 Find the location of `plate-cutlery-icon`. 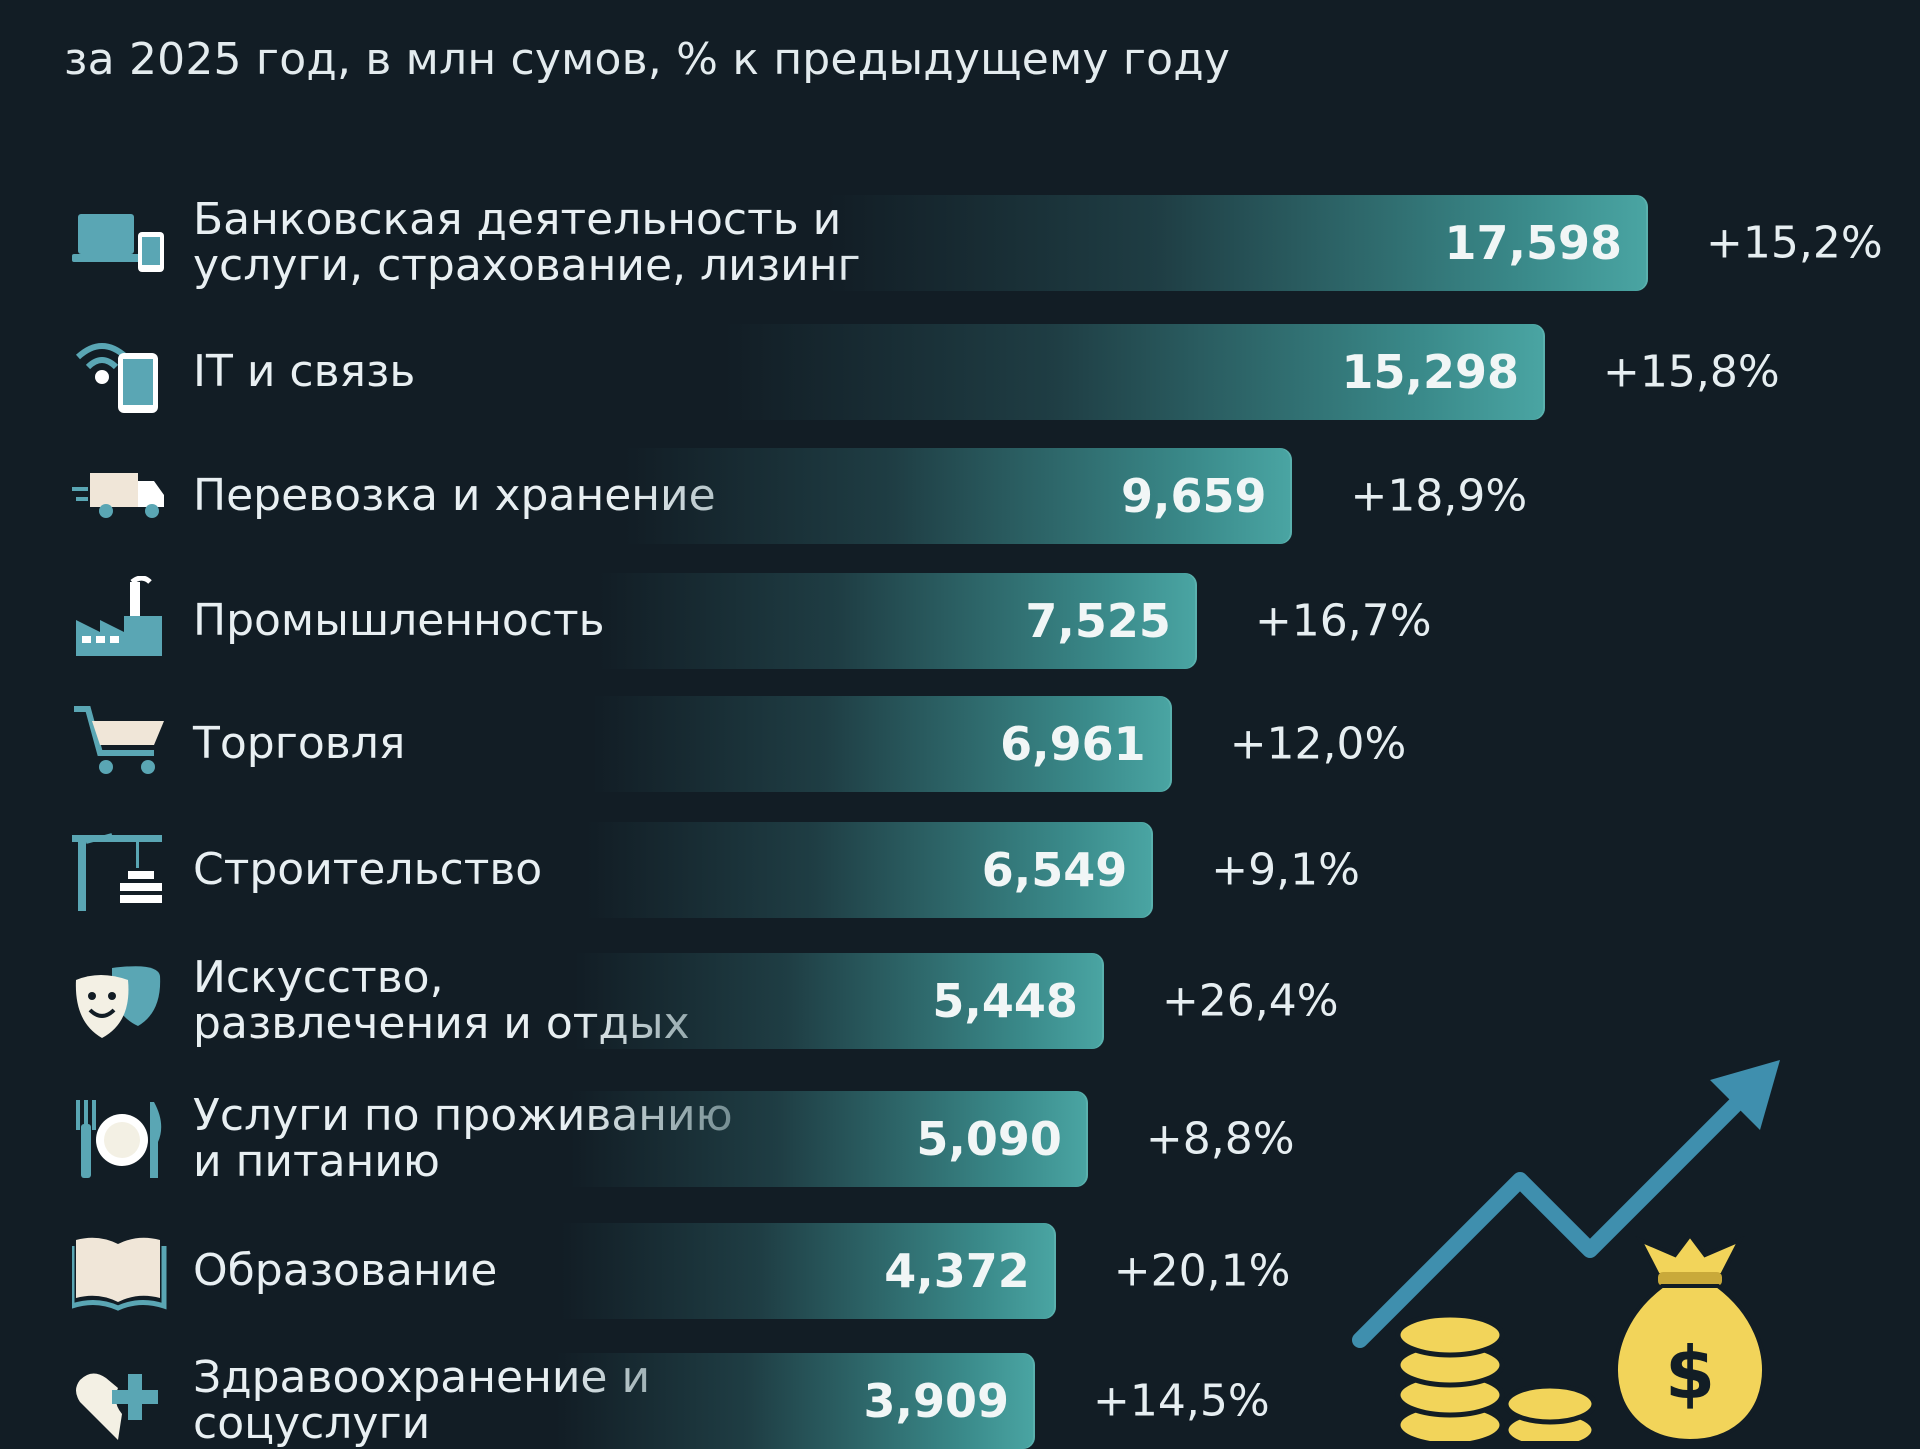

plate-cutlery-icon is located at coordinates (119, 1139).